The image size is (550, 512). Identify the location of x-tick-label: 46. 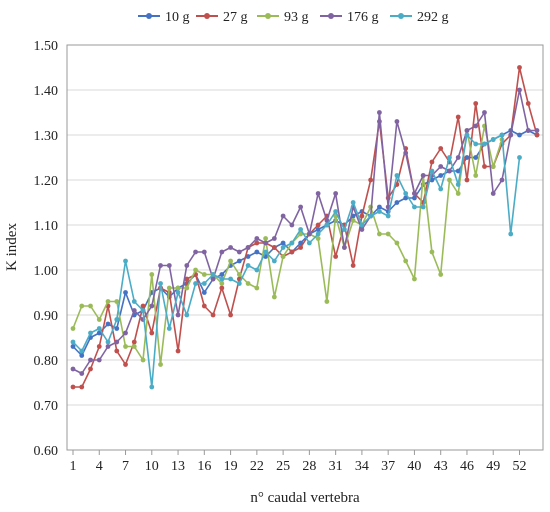
(467, 466).